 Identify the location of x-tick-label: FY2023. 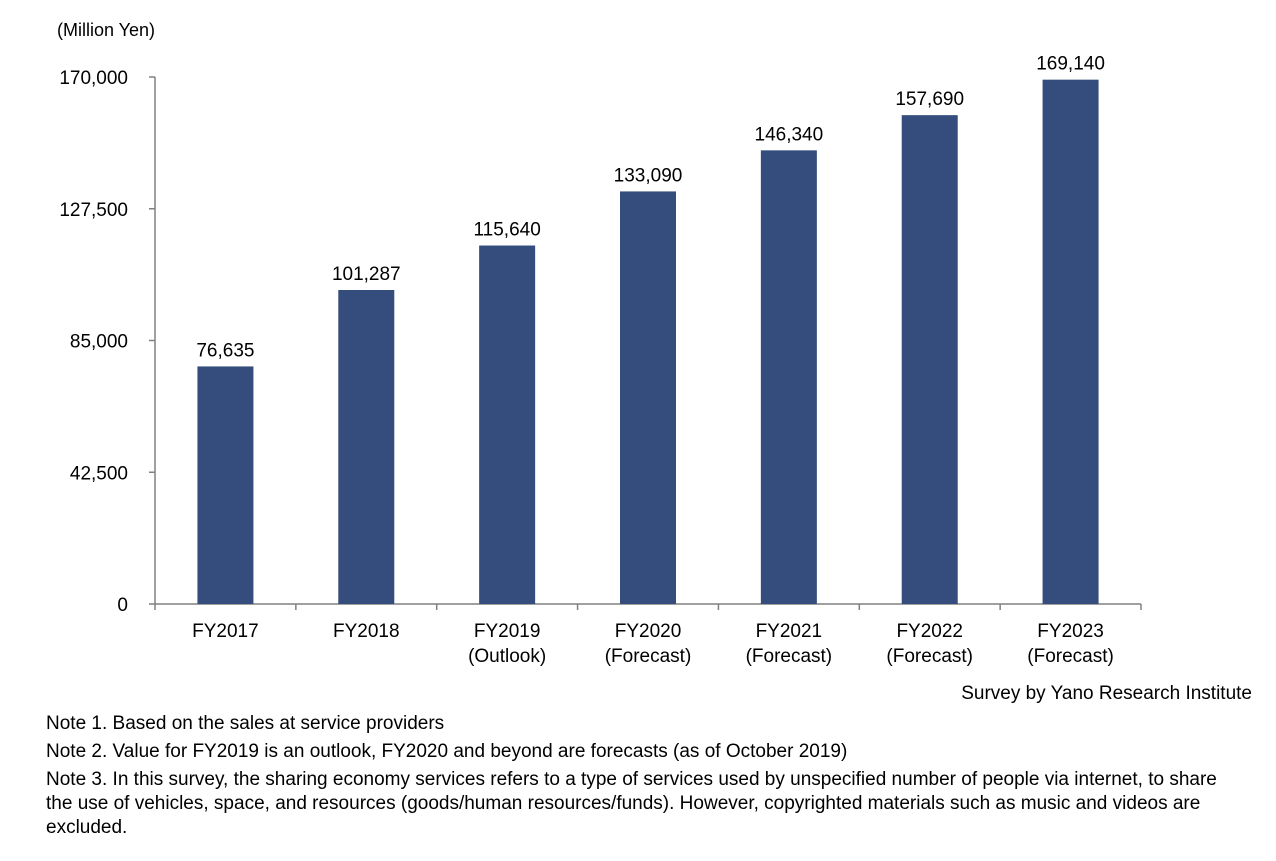
(1070, 631).